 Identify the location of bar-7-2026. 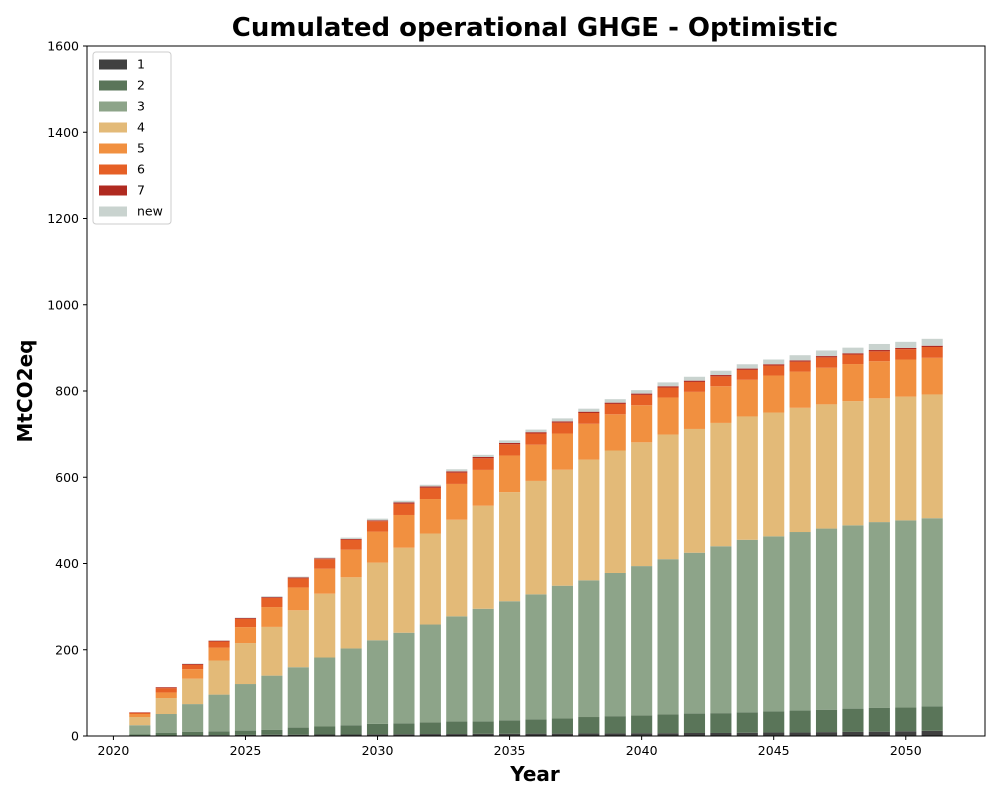
(272, 597).